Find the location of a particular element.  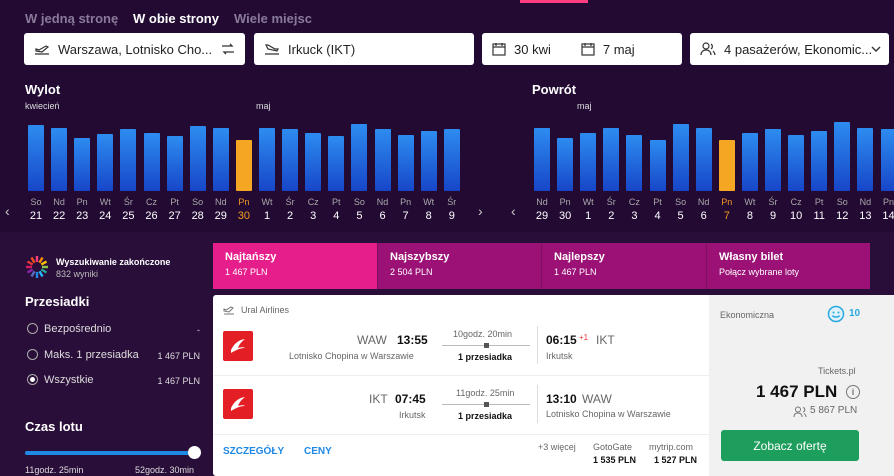

vendor2-name: mytrip.com is located at coordinates (671, 447).